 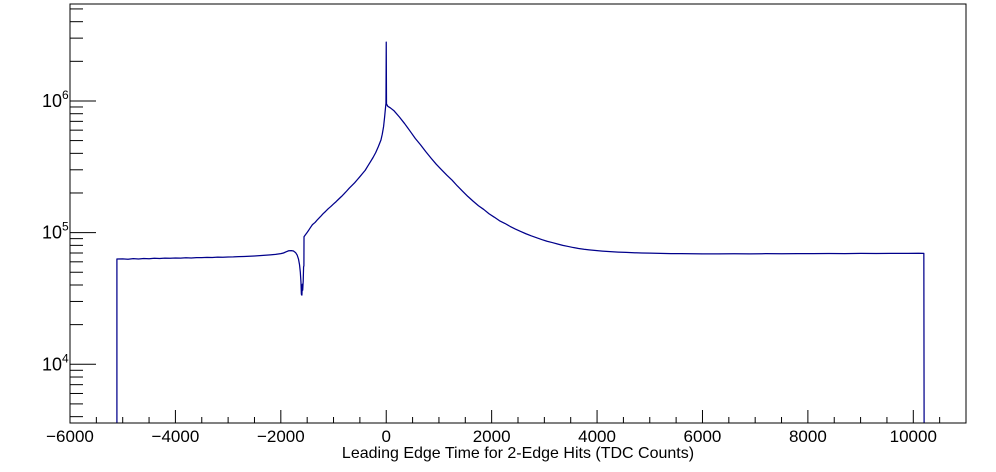 What do you see at coordinates (70, 436) in the screenshot?
I see `x-tick-label: −6000` at bounding box center [70, 436].